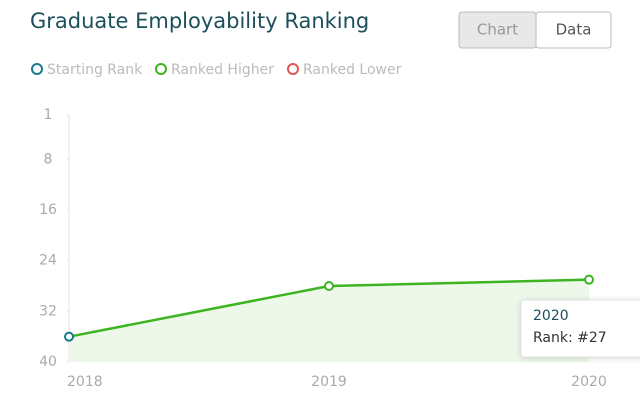 The height and width of the screenshot is (409, 640). What do you see at coordinates (48, 261) in the screenshot?
I see `y-tick-label: 24` at bounding box center [48, 261].